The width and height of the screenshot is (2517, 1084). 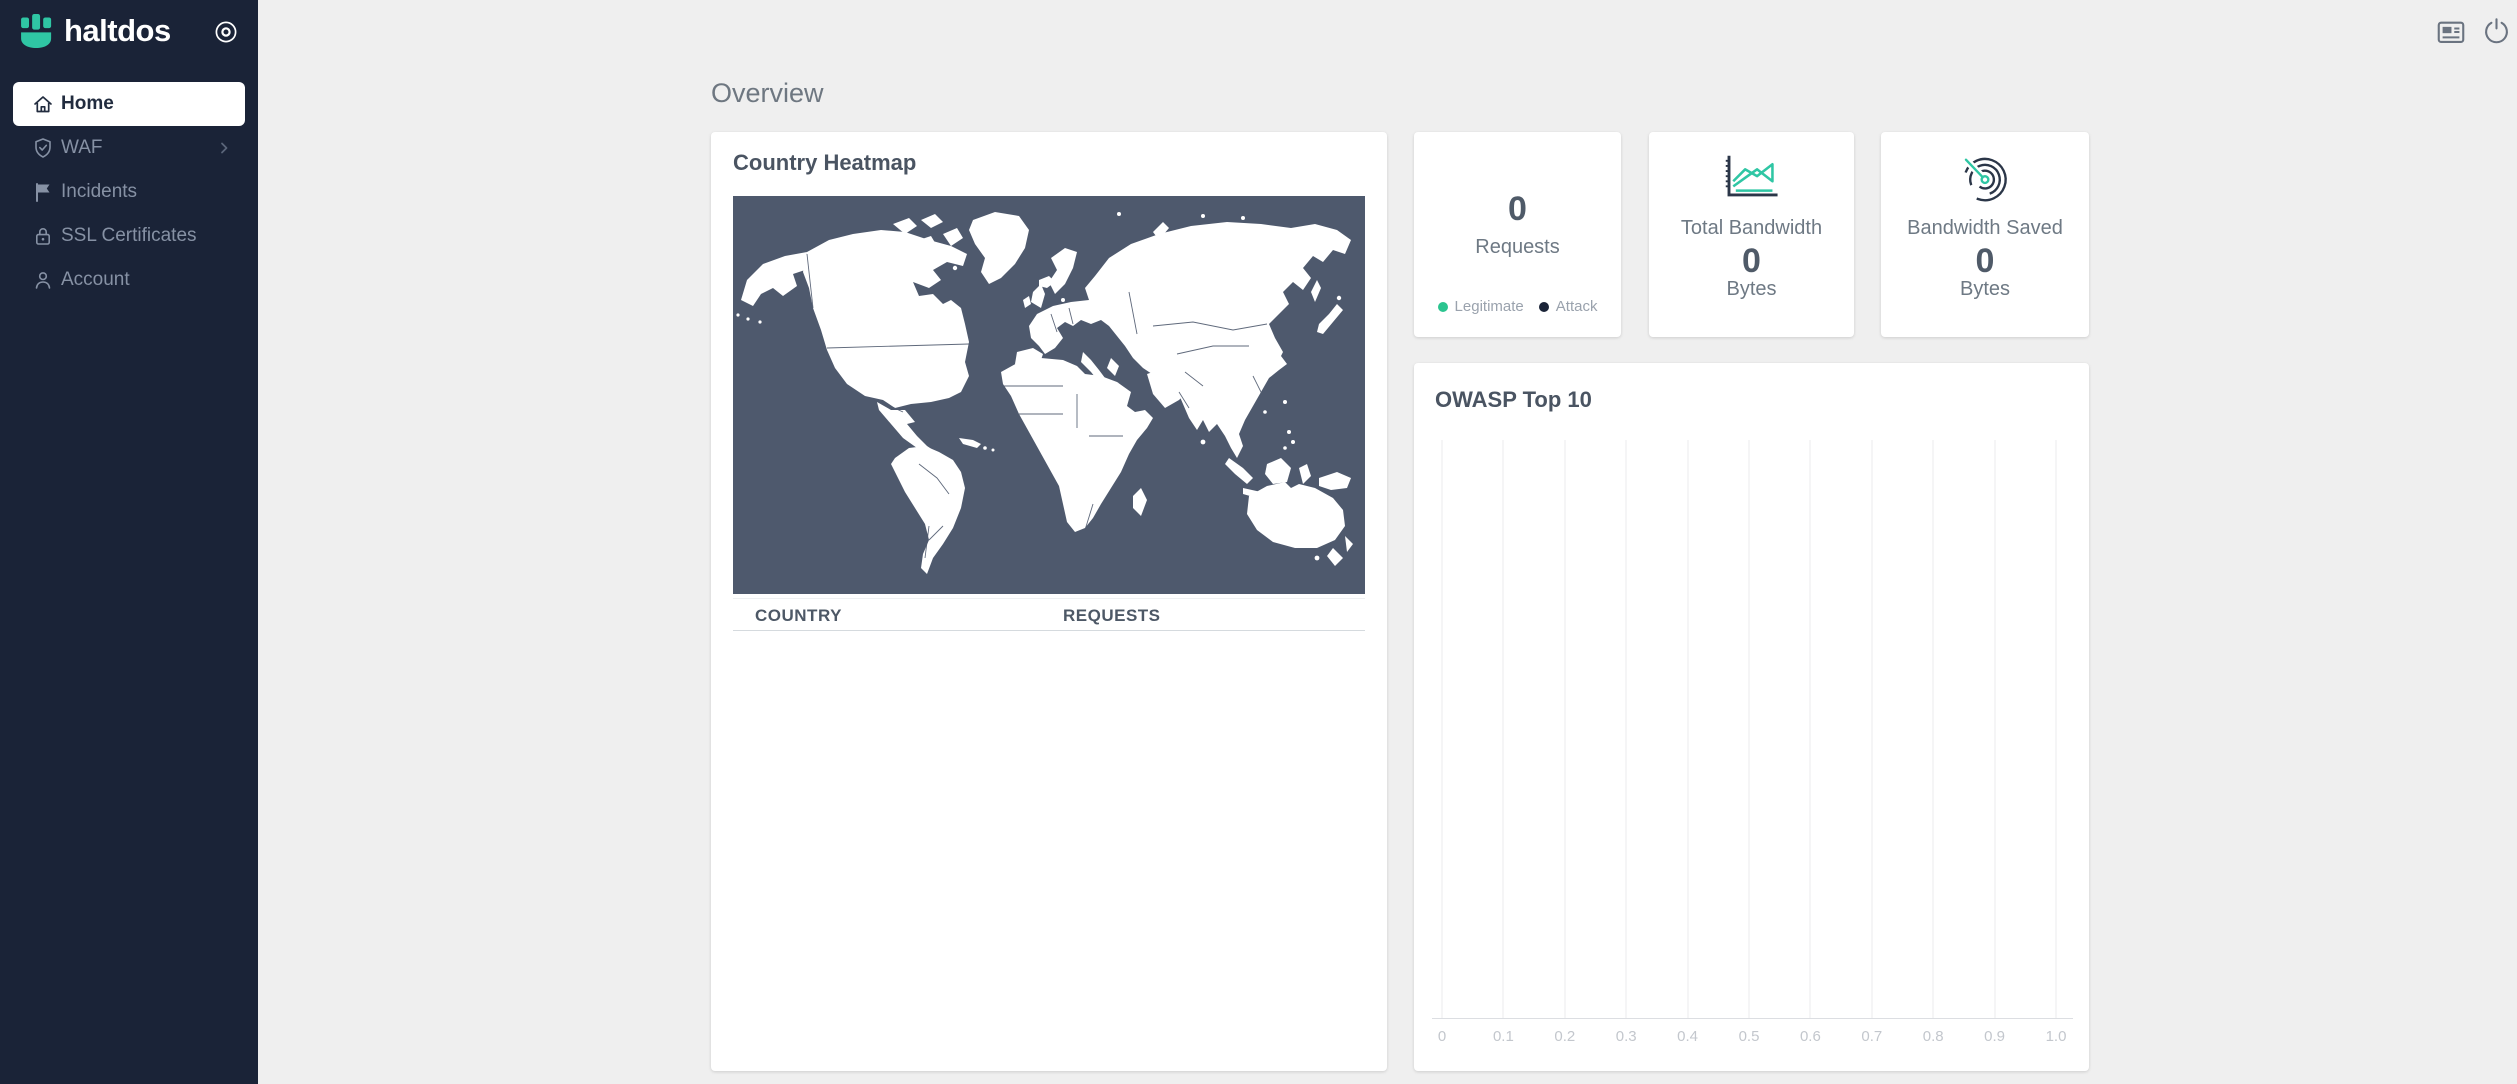 What do you see at coordinates (82, 147) in the screenshot?
I see `sidebar-item-label: WAF` at bounding box center [82, 147].